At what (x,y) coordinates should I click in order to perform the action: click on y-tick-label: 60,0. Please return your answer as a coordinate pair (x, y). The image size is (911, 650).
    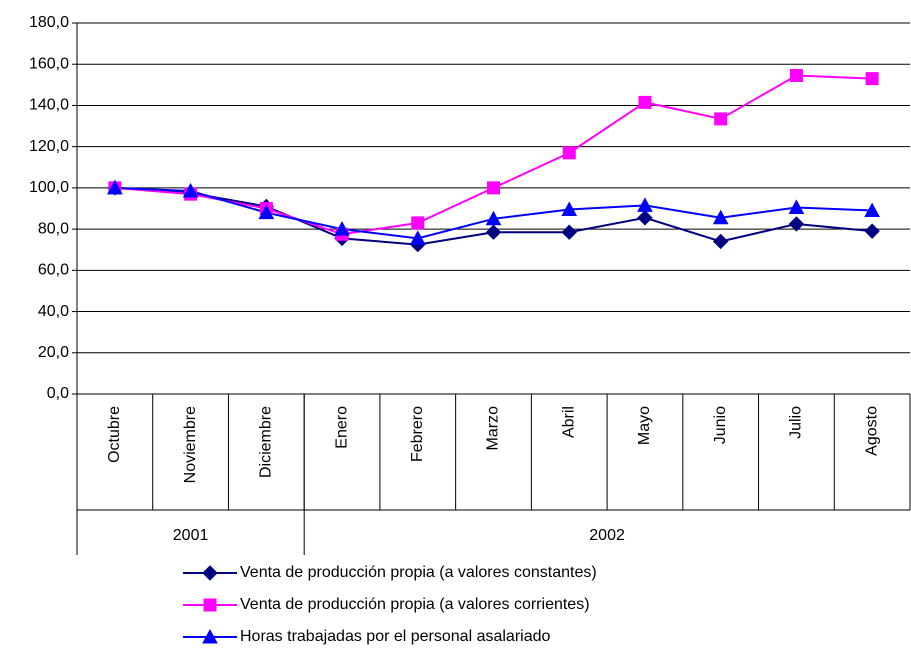
    Looking at the image, I should click on (53, 270).